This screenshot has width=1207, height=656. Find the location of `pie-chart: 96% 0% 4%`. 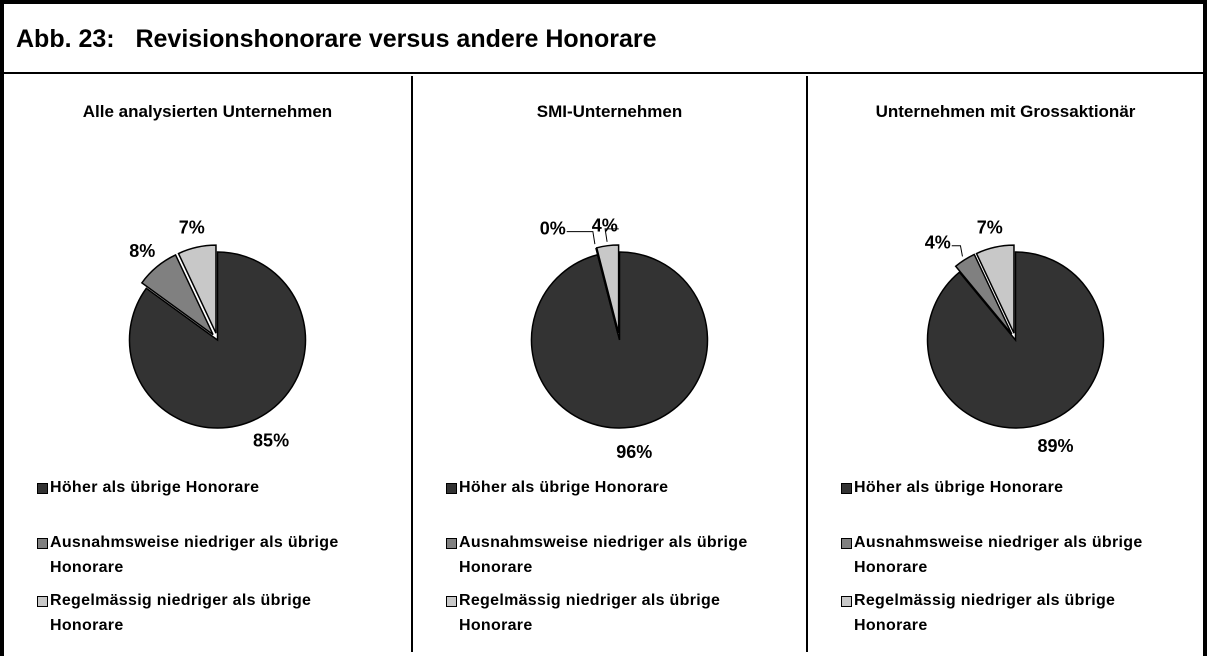

pie-chart: 96% 0% 4% is located at coordinates (619, 339).